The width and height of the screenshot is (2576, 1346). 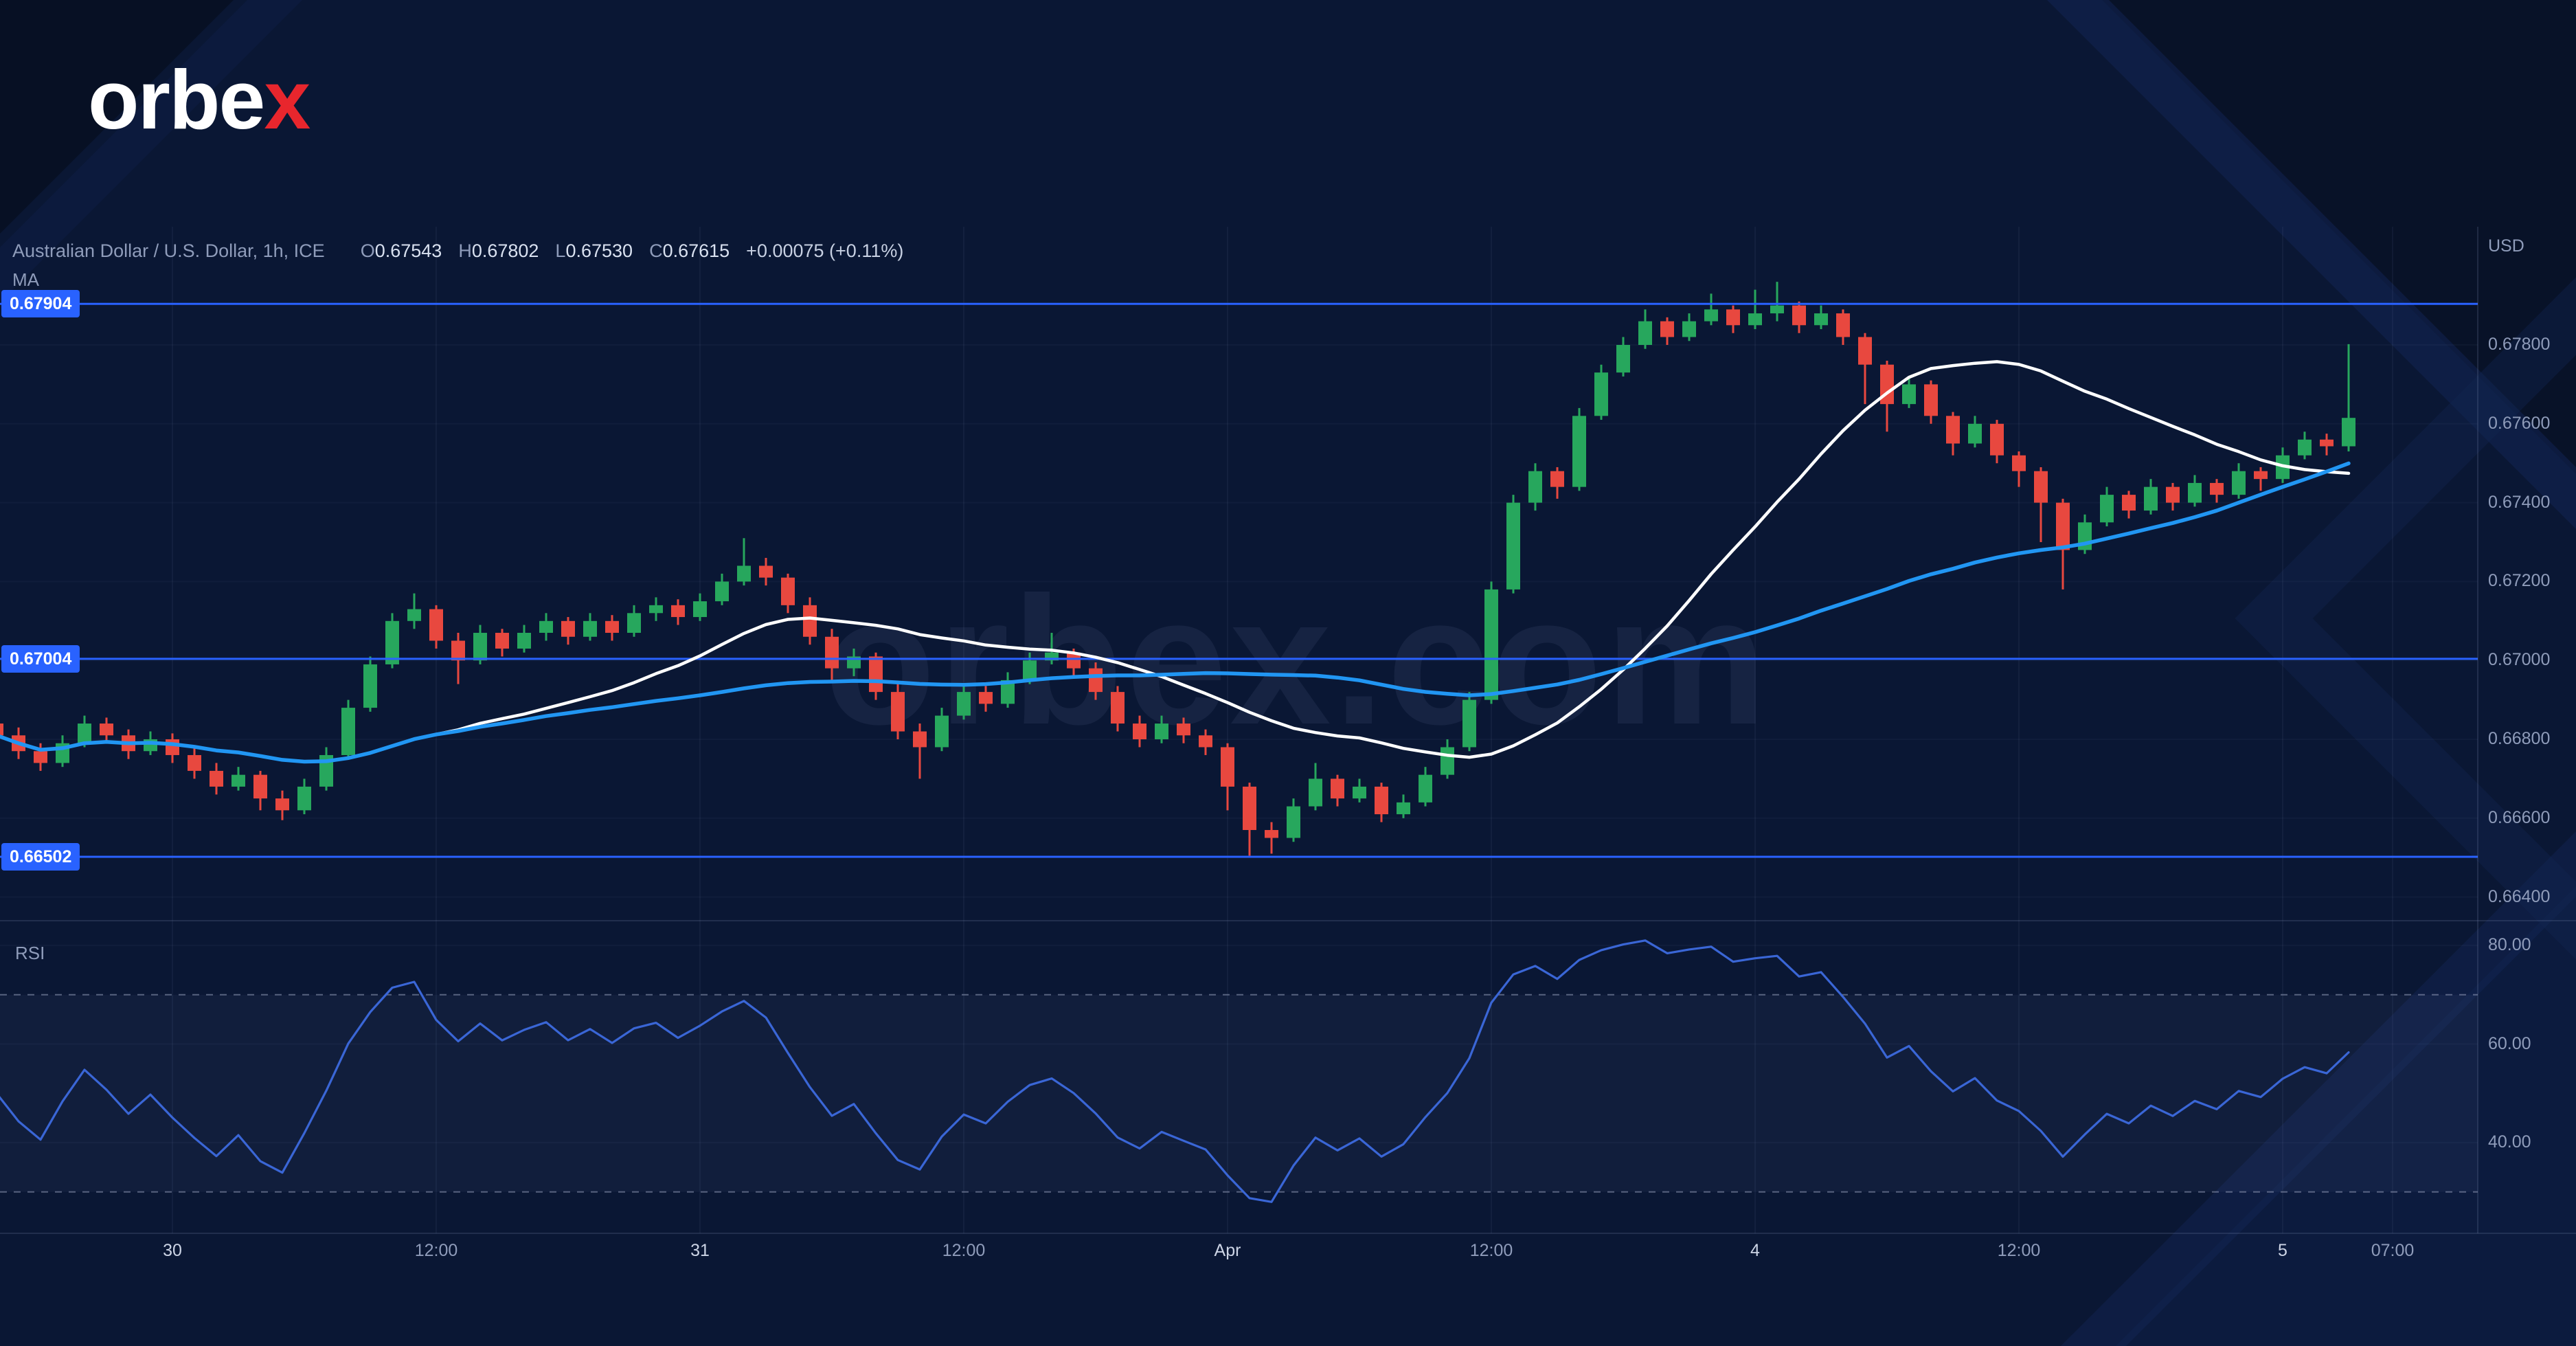 I want to click on orbex-logo-white: orbe, so click(x=176, y=99).